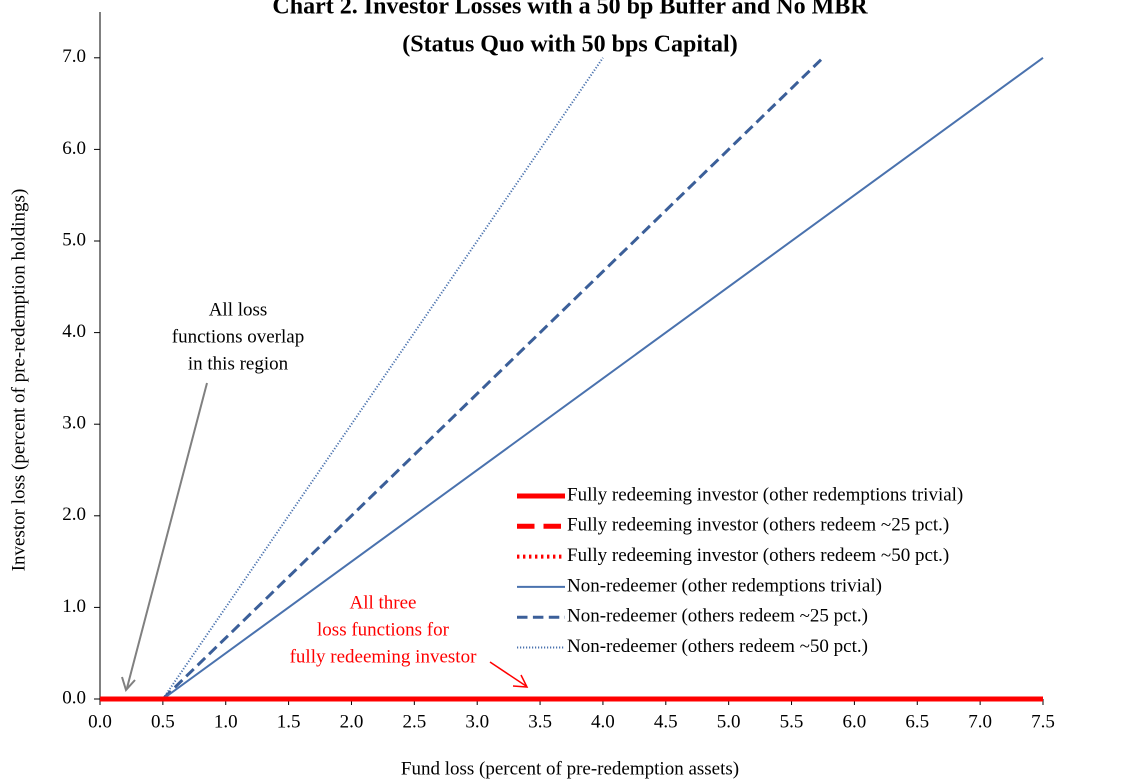  I want to click on x-tick-label: 4.0, so click(603, 721).